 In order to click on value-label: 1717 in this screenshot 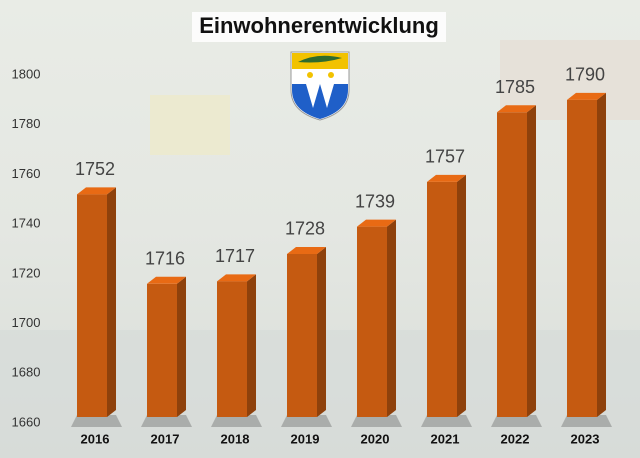, I will do `click(235, 256)`.